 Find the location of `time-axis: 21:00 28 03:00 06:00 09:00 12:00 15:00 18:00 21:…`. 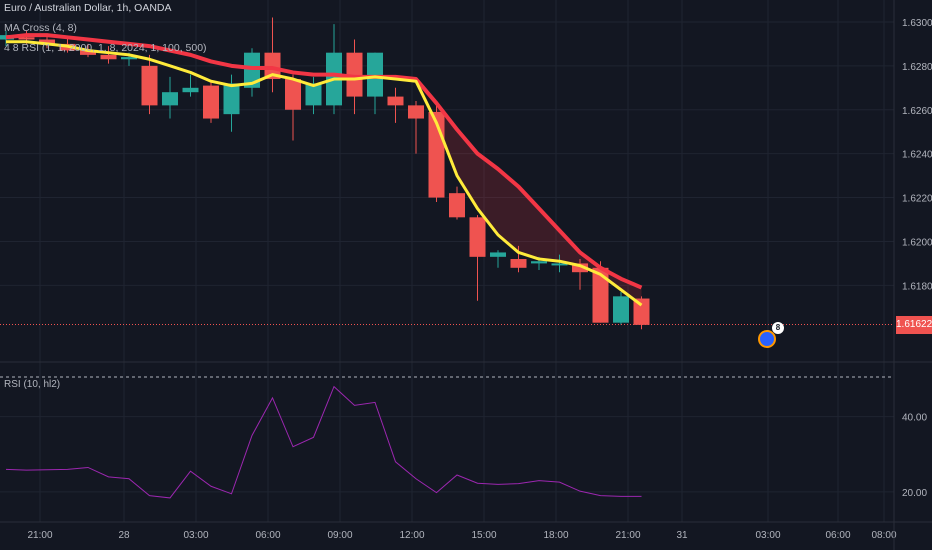

time-axis: 21:00 28 03:00 06:00 09:00 12:00 15:00 18:00 21:… is located at coordinates (461, 535).